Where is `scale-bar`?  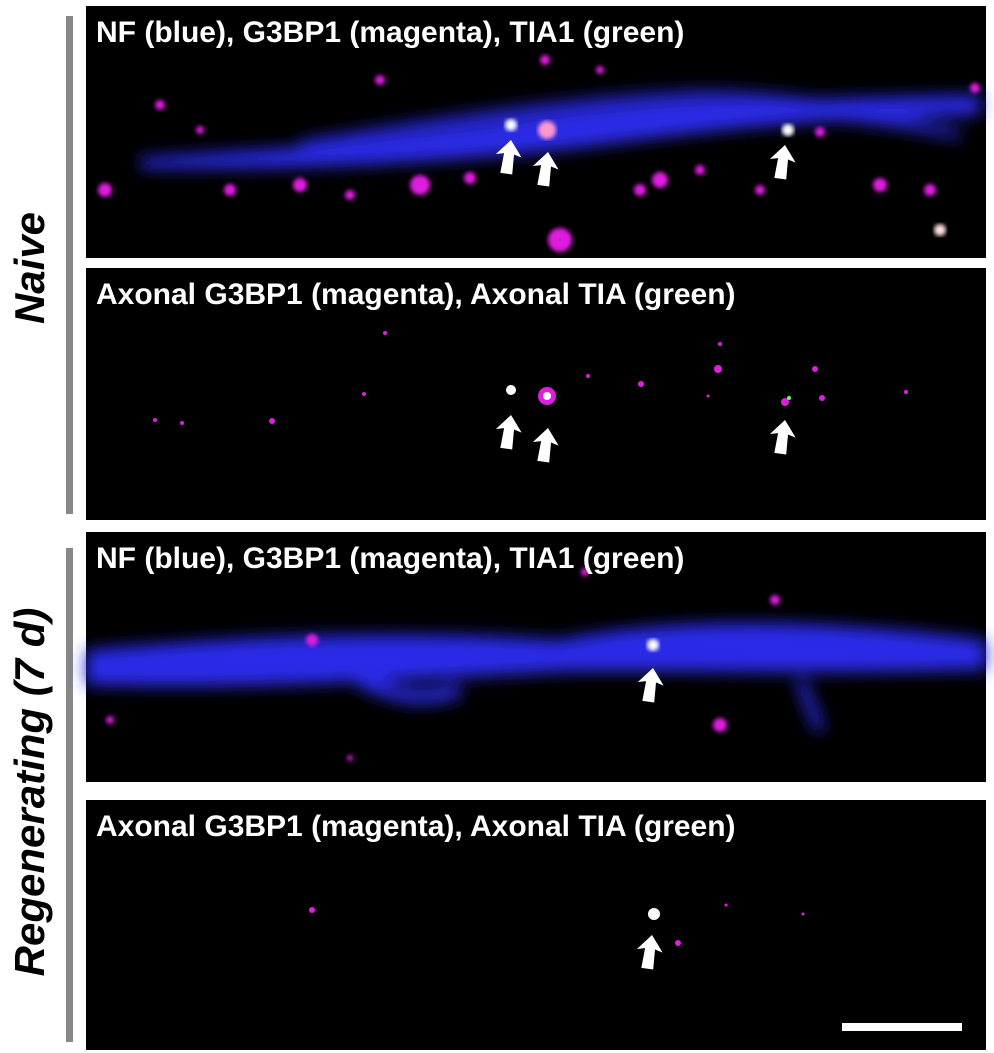
scale-bar is located at coordinates (902, 1027).